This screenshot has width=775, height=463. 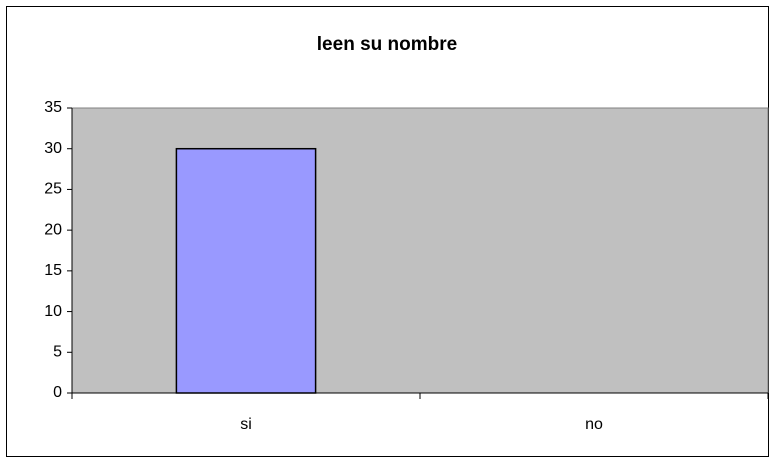 What do you see at coordinates (246, 270) in the screenshot?
I see `bar` at bounding box center [246, 270].